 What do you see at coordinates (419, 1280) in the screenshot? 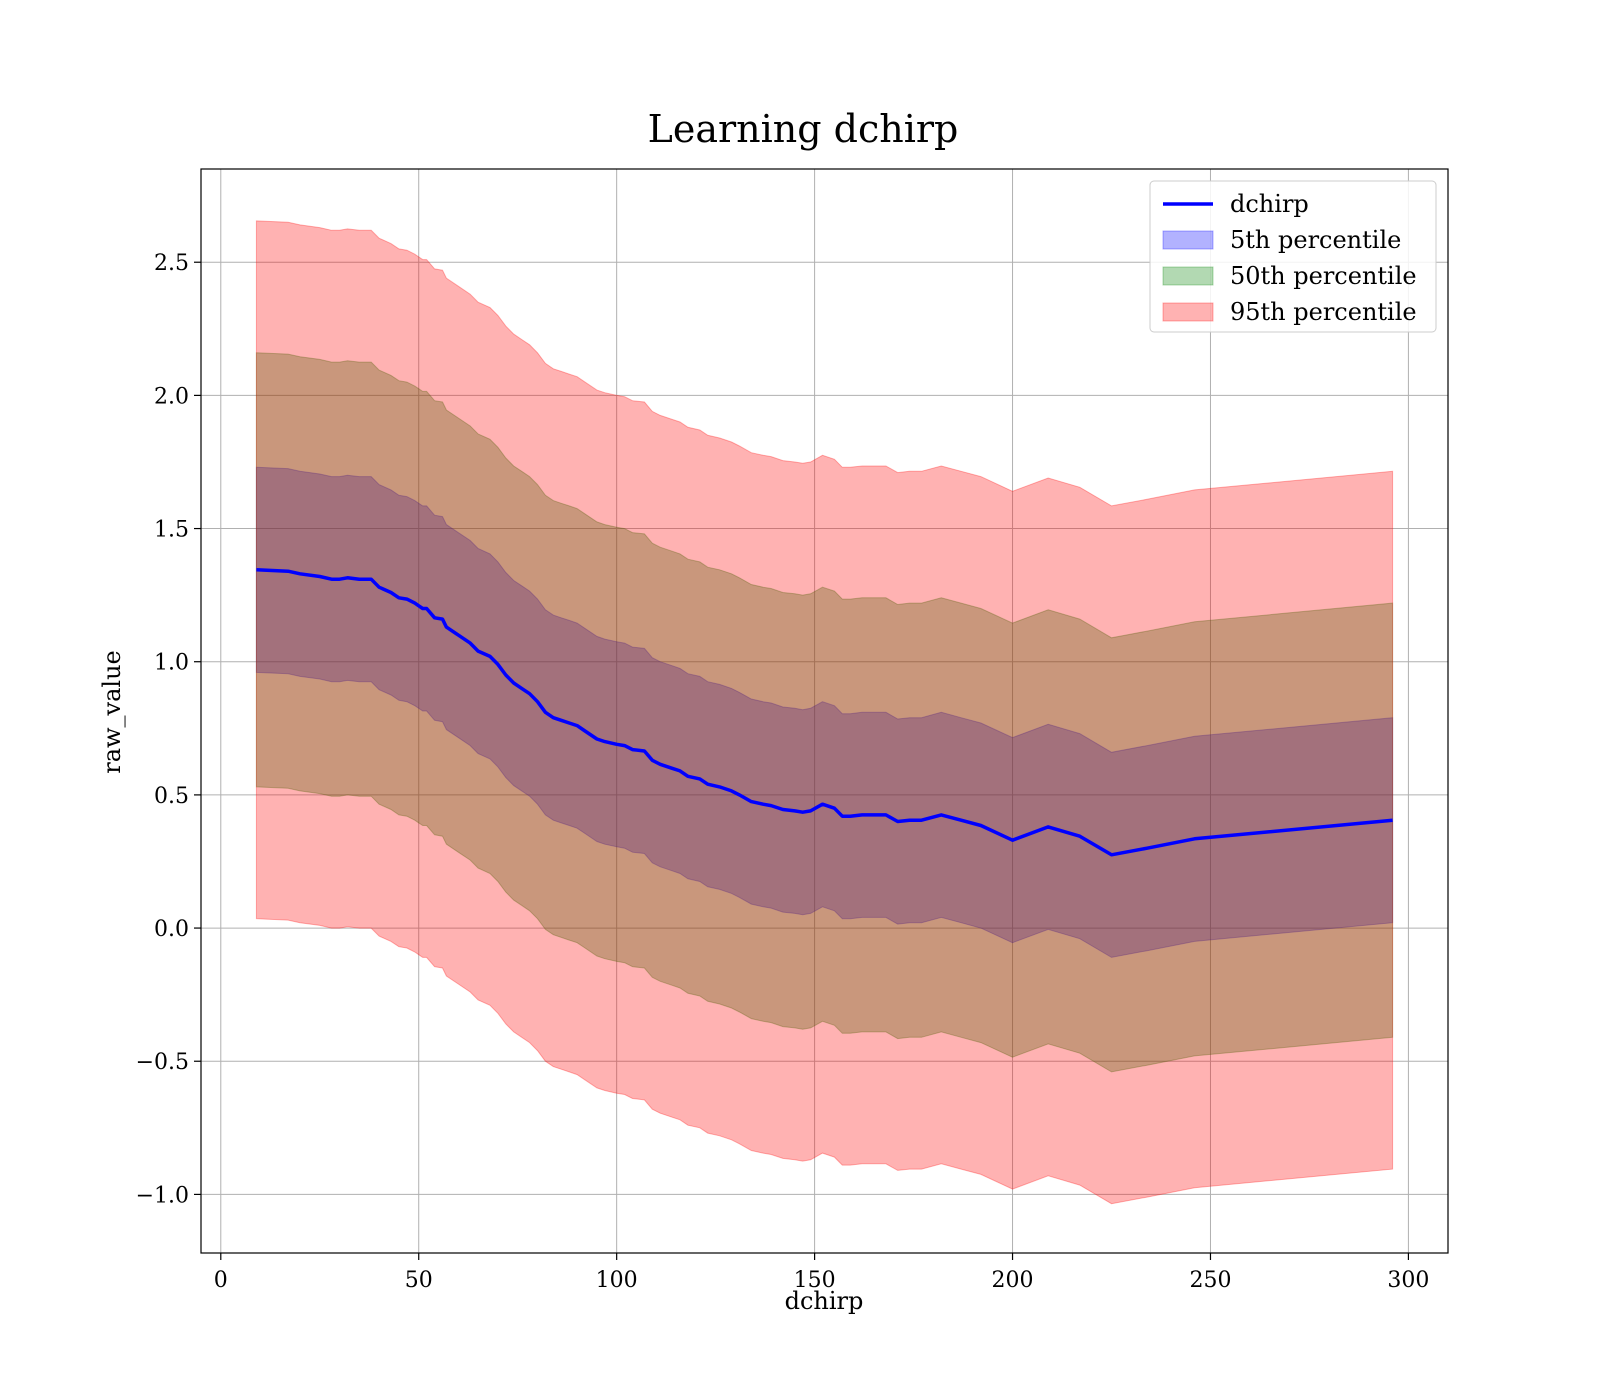
I see `x-tick-label: 50` at bounding box center [419, 1280].